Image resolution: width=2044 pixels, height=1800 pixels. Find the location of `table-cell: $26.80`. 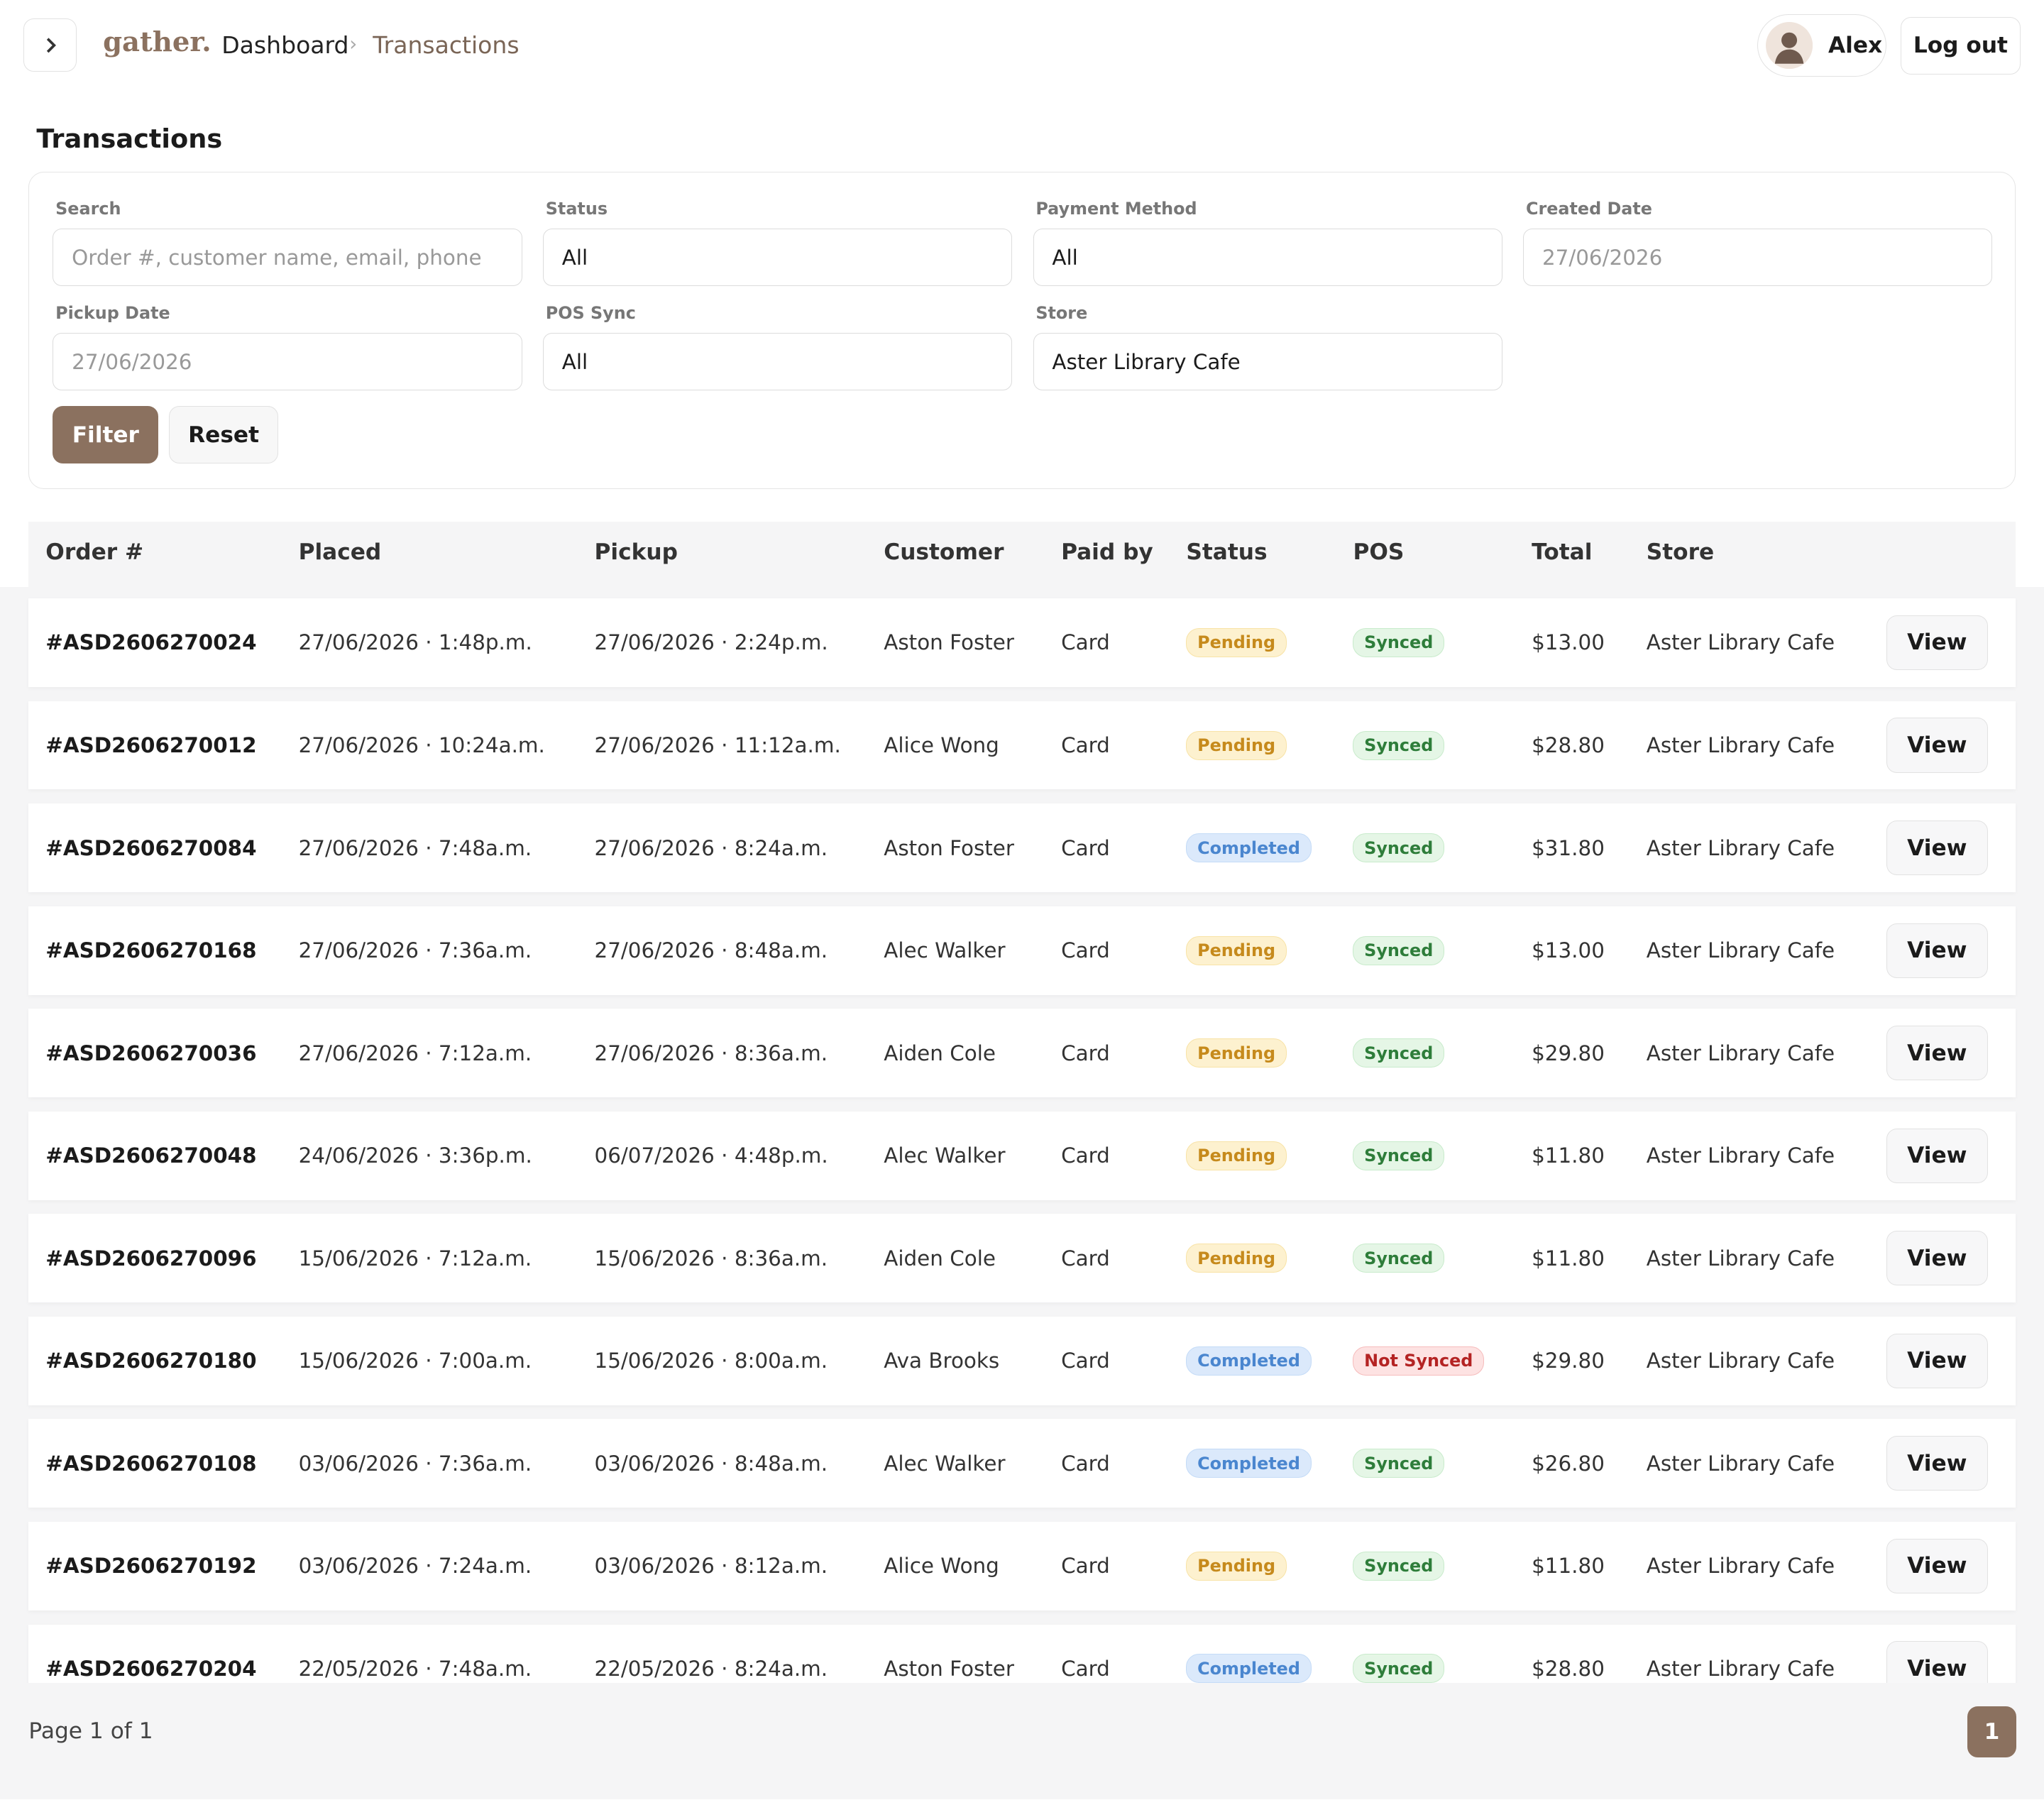

table-cell: $26.80 is located at coordinates (1568, 1463).